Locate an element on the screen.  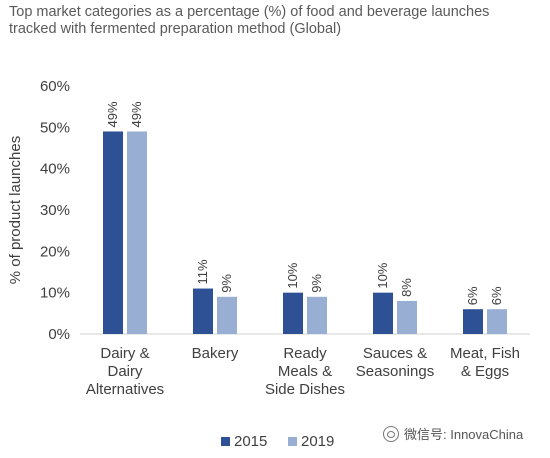
y-axis-label: % of product launches is located at coordinates (15, 210).